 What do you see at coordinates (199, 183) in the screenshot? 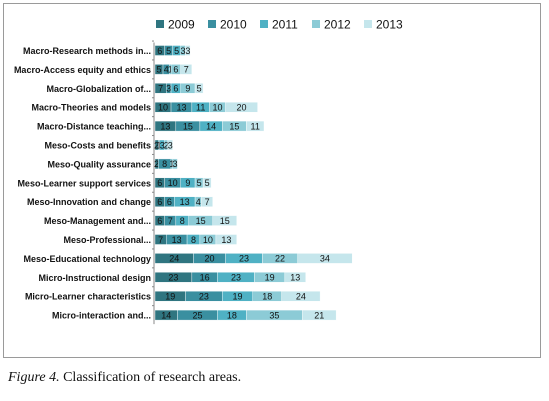
I see `data-label-2012: 5` at bounding box center [199, 183].